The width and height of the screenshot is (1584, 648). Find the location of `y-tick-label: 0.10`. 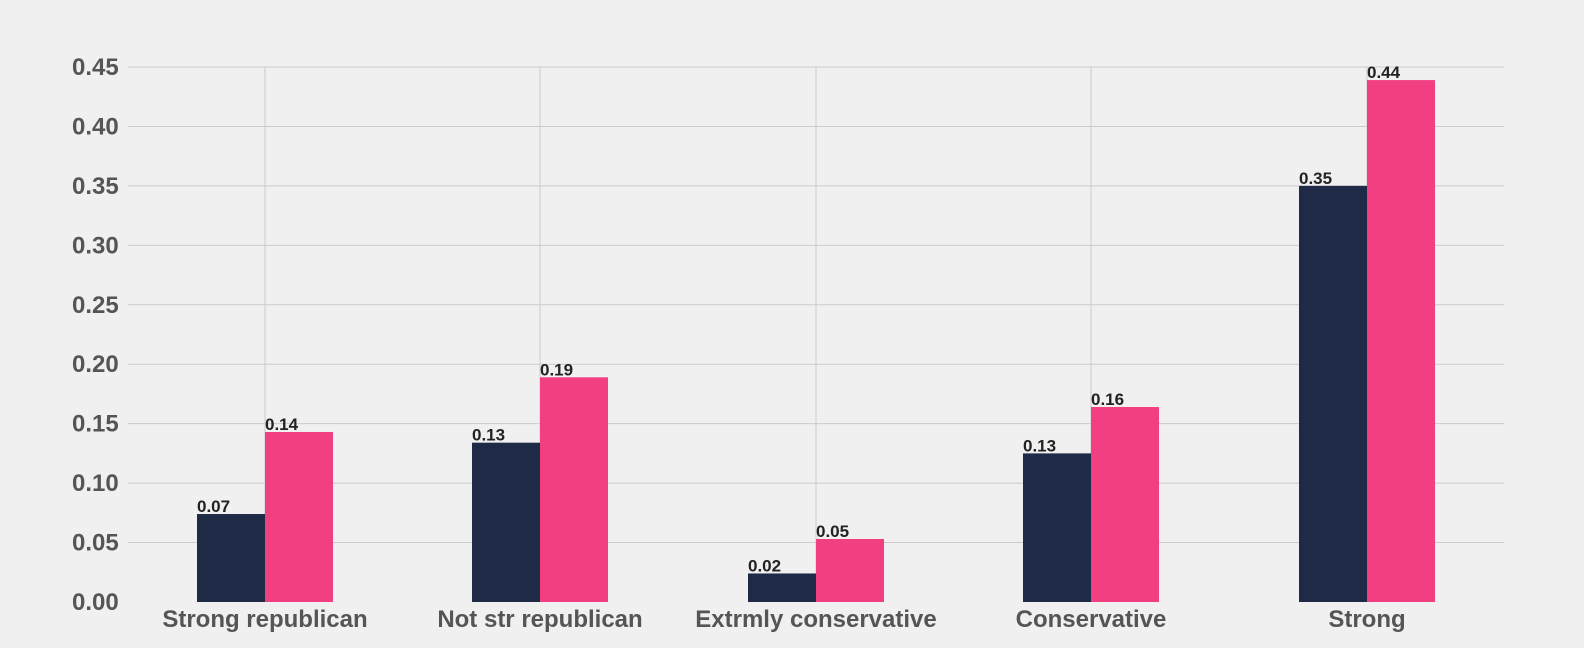

y-tick-label: 0.10 is located at coordinates (95, 483).